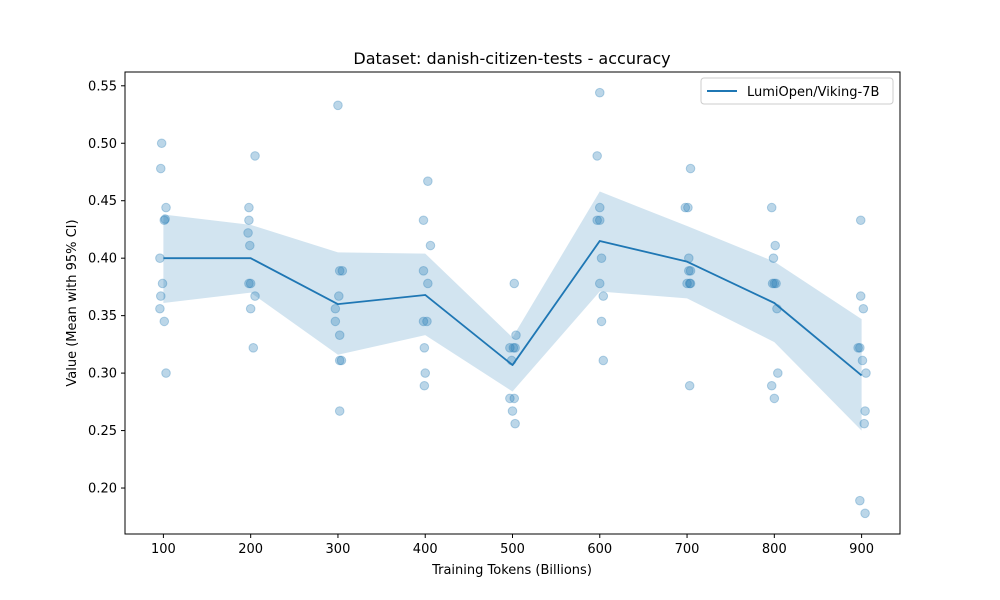  What do you see at coordinates (250, 549) in the screenshot?
I see `x-tick-label: 200` at bounding box center [250, 549].